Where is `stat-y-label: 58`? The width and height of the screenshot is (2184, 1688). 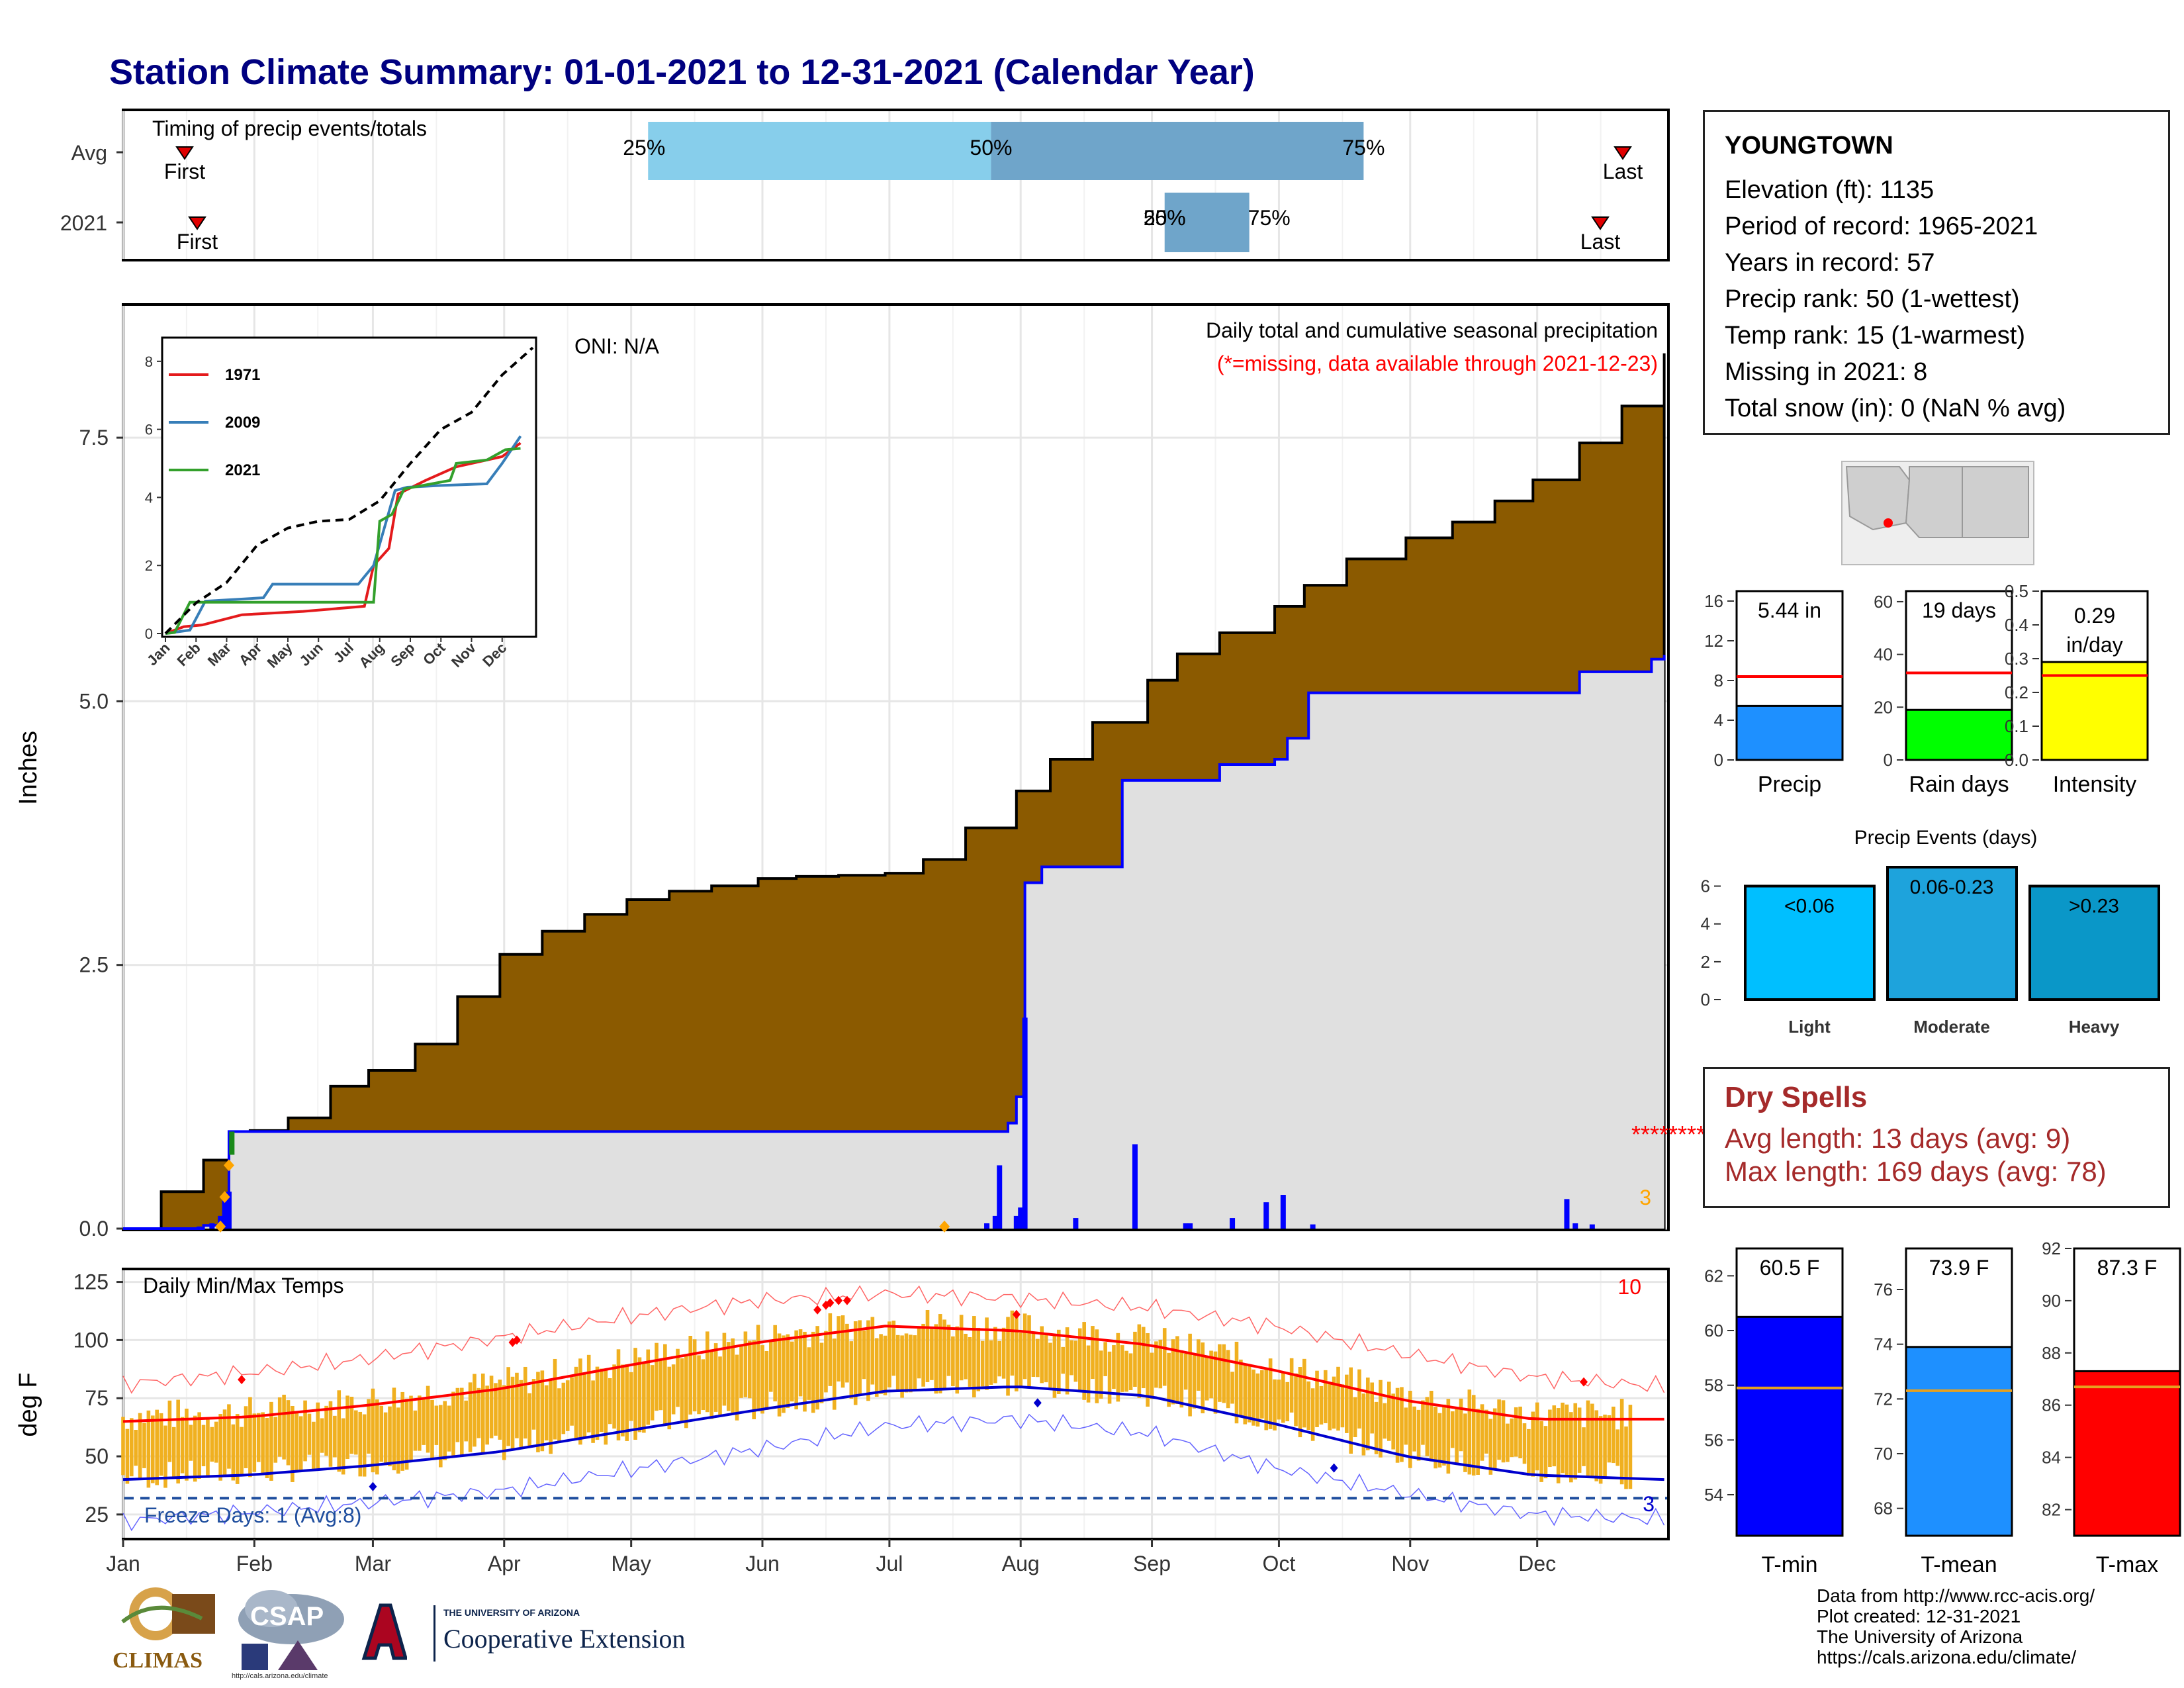 stat-y-label: 58 is located at coordinates (1713, 1385).